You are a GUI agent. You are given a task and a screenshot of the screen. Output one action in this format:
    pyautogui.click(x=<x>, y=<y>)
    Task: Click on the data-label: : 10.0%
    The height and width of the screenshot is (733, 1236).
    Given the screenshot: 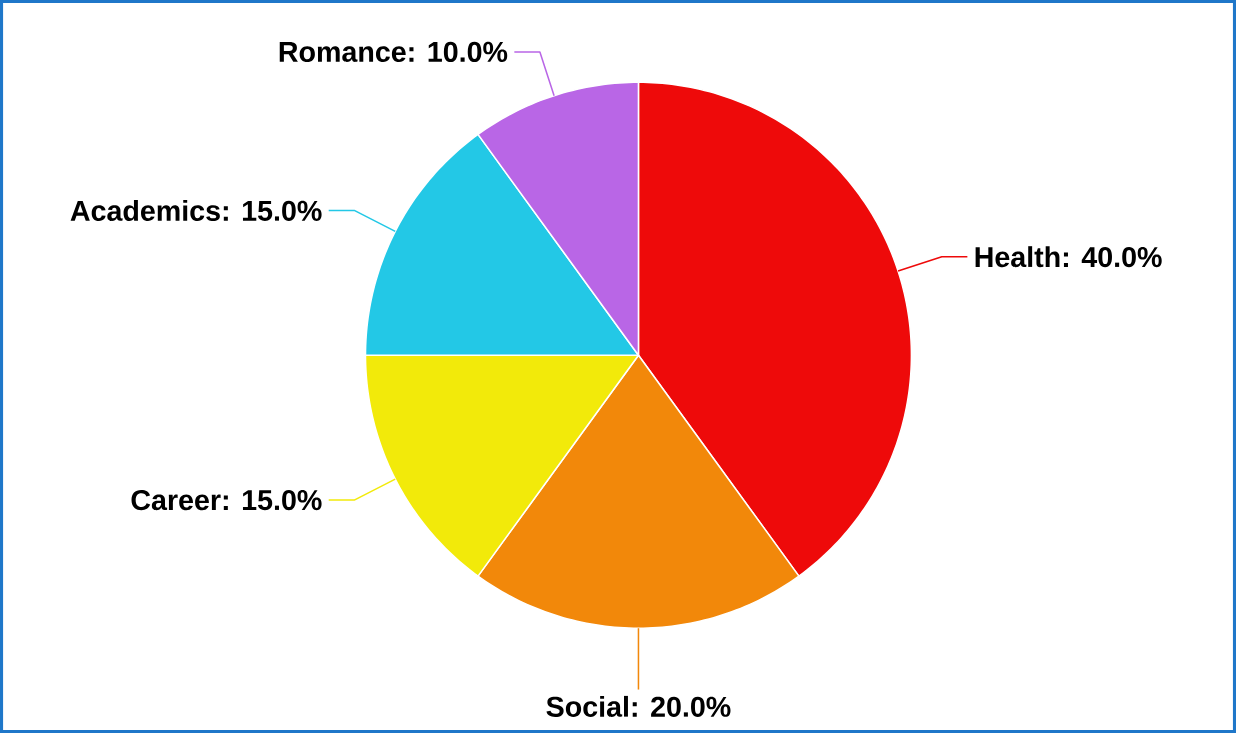 What is the action you would take?
    pyautogui.click(x=458, y=52)
    